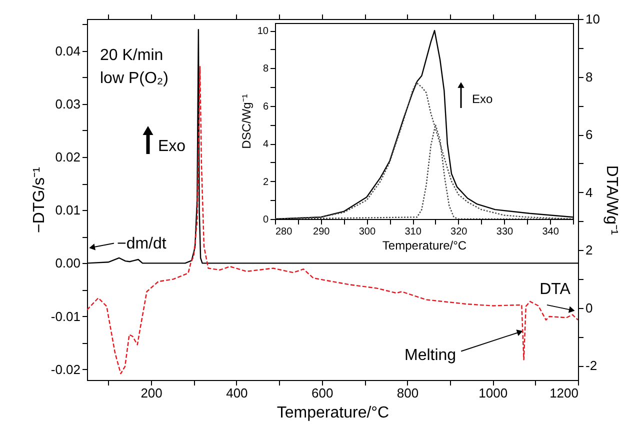 The image size is (638, 435). Describe the element at coordinates (589, 134) in the screenshot. I see `y2-tick-label: 6` at that location.